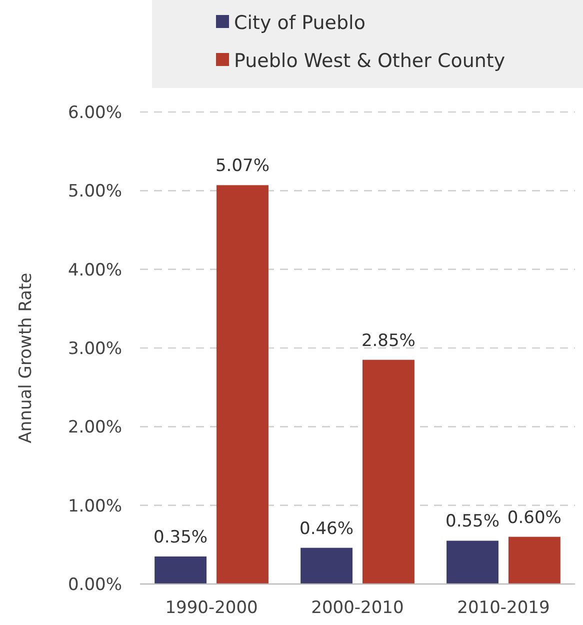 The width and height of the screenshot is (583, 625). I want to click on y-tick-label: 2.00%, so click(95, 428).